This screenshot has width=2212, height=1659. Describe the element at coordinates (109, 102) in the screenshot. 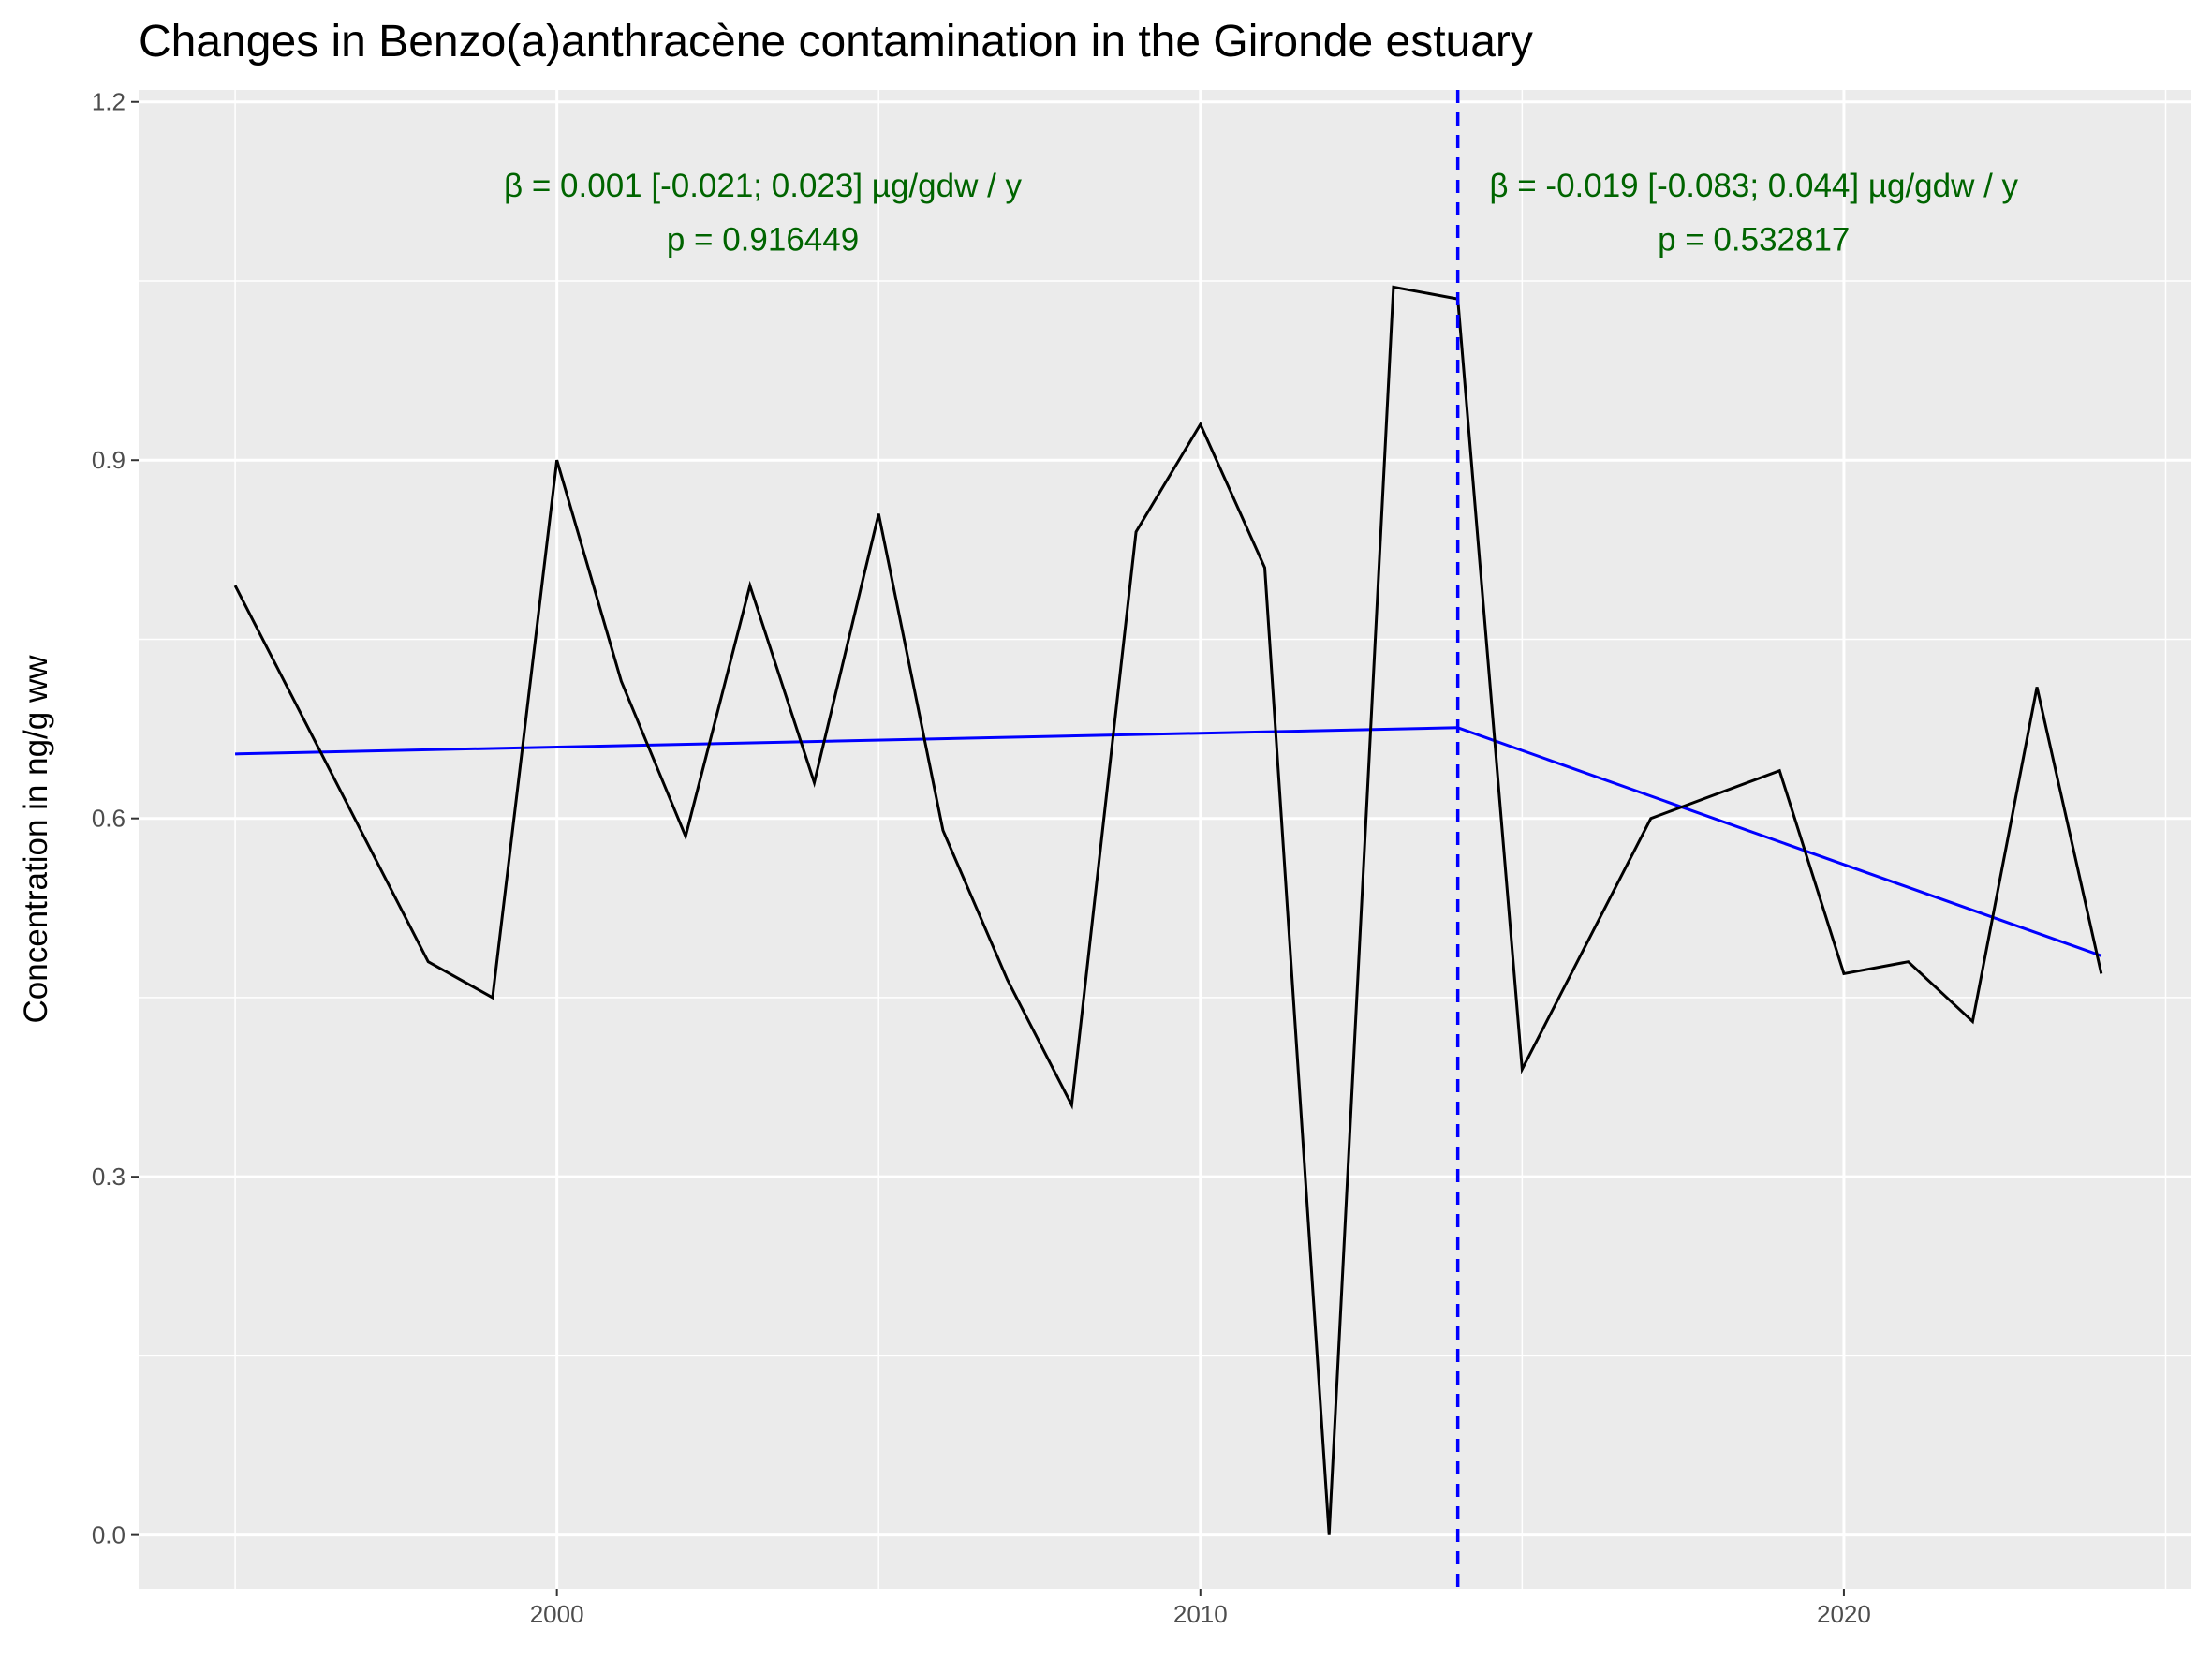

I see `y-tick-label: 1.2` at that location.